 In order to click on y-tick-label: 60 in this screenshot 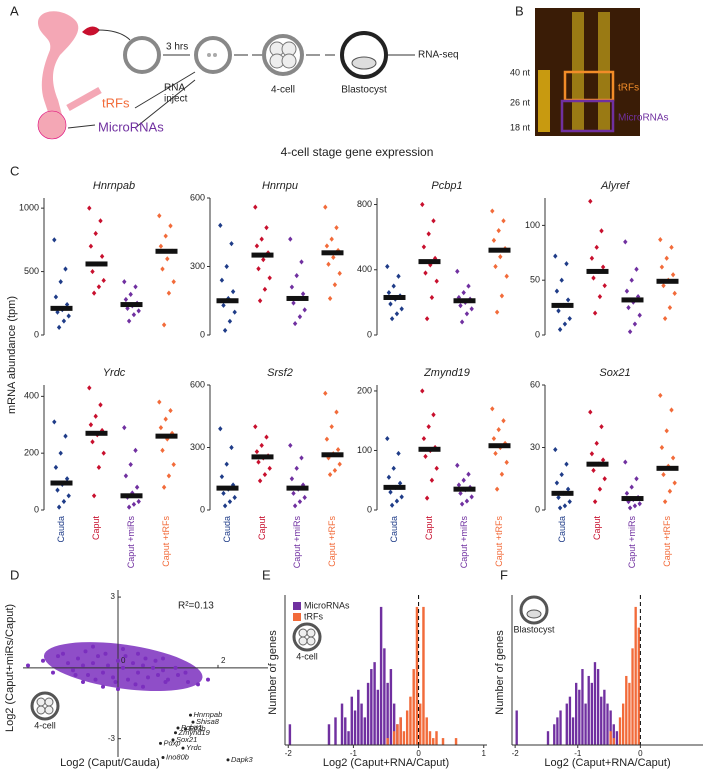, I will do `click(535, 384)`.